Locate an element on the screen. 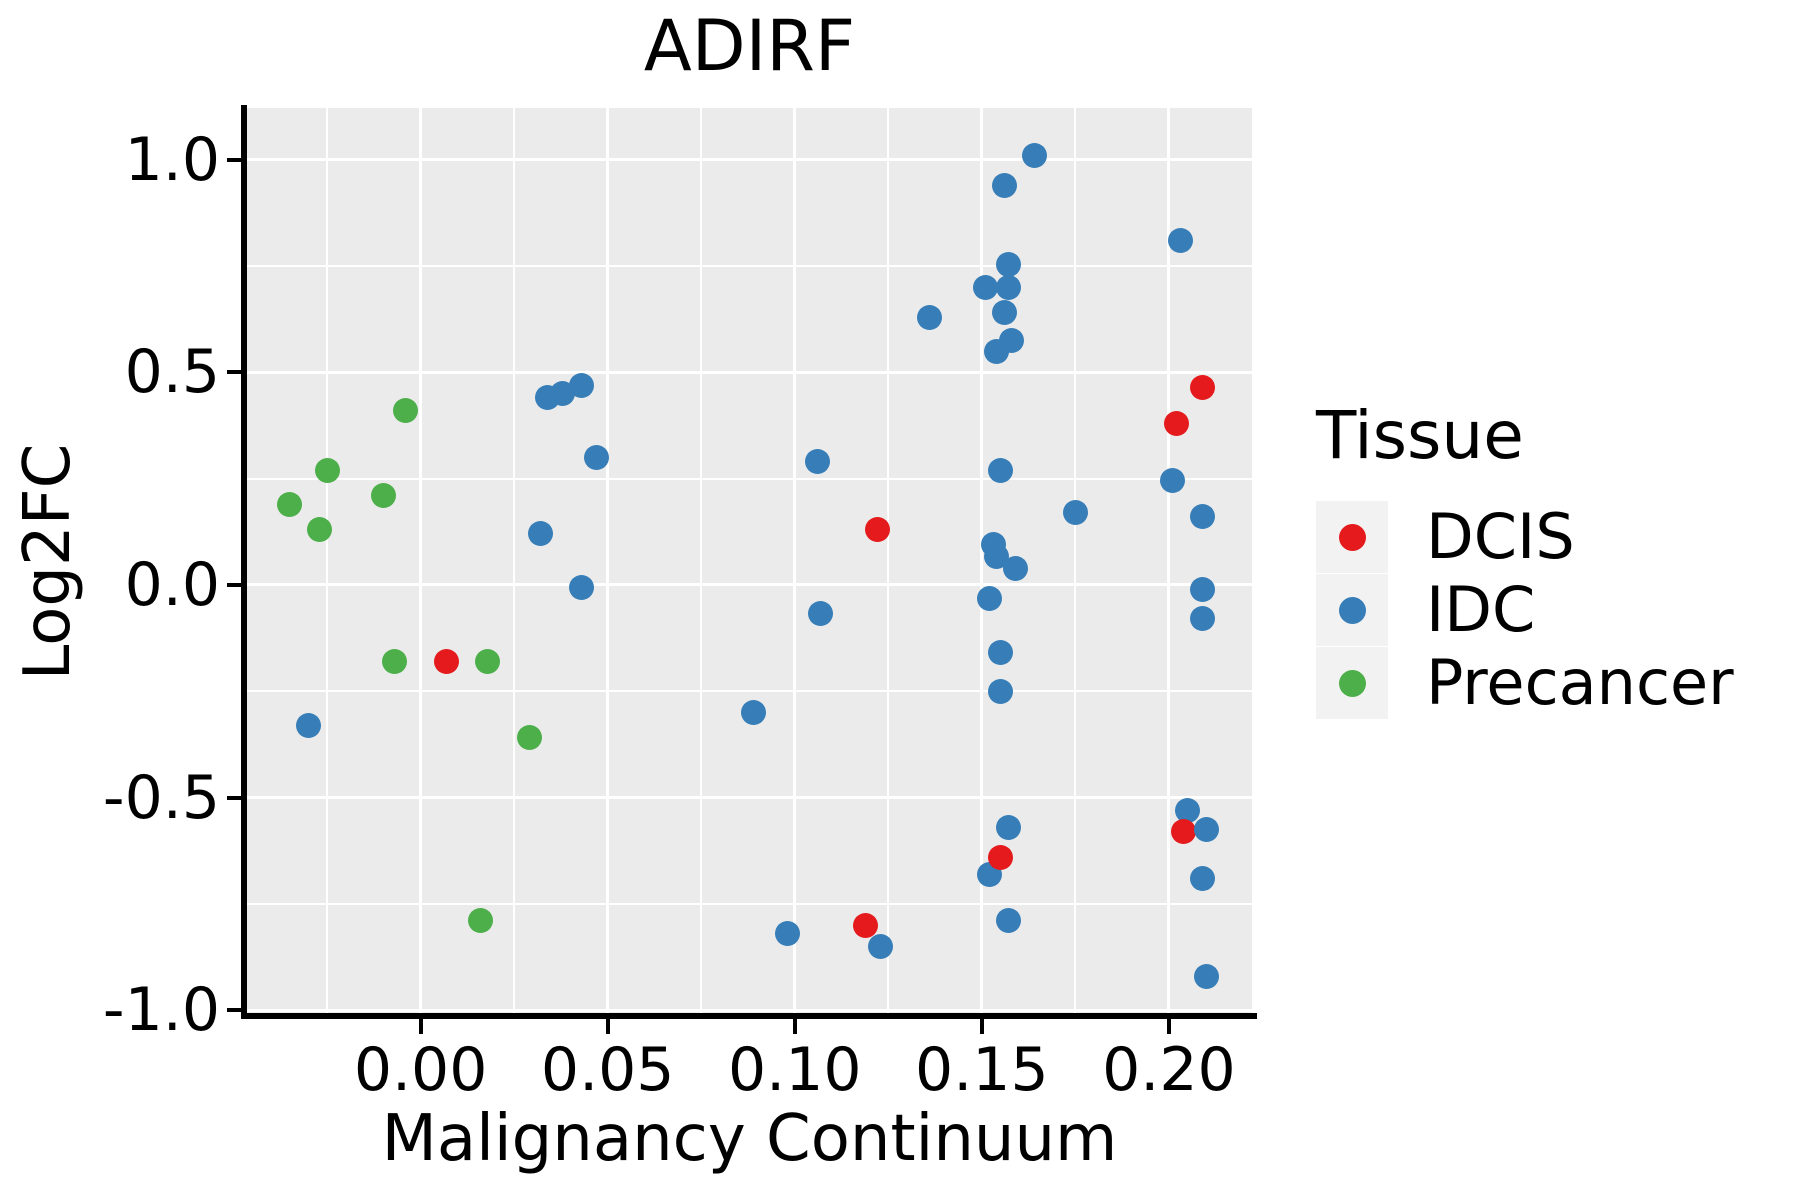  x-tick-label: 0.10 is located at coordinates (794, 1070).